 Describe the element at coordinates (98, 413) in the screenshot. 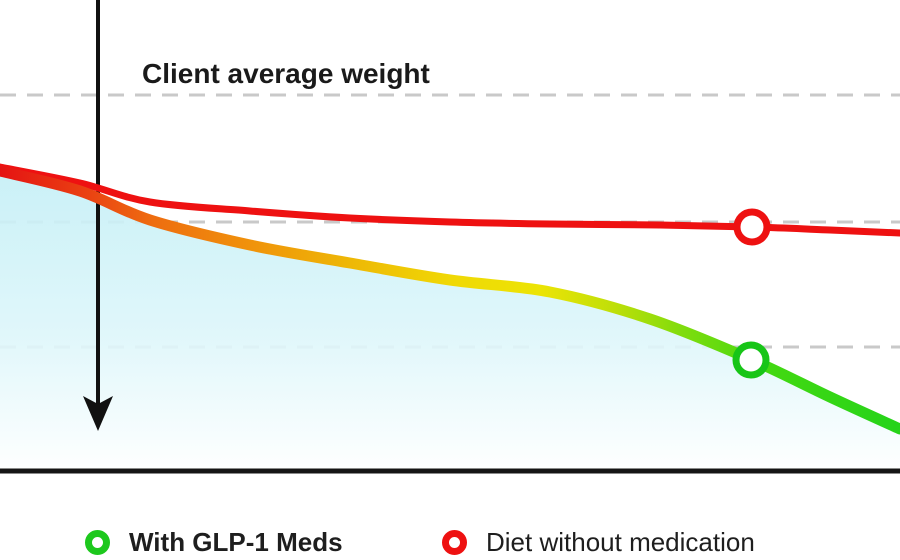

I see `down-arrow-head-icon` at that location.